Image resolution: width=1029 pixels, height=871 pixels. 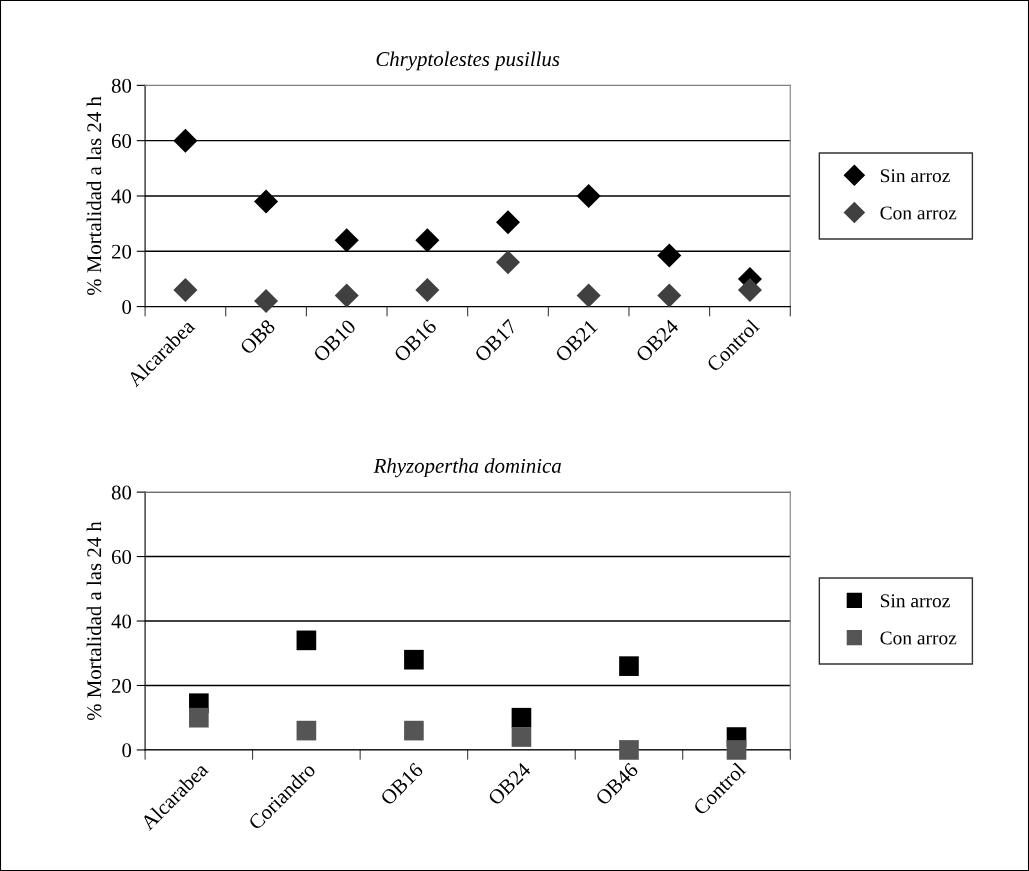 I want to click on chart-title: Rhyzopertha dominica, so click(x=467, y=468).